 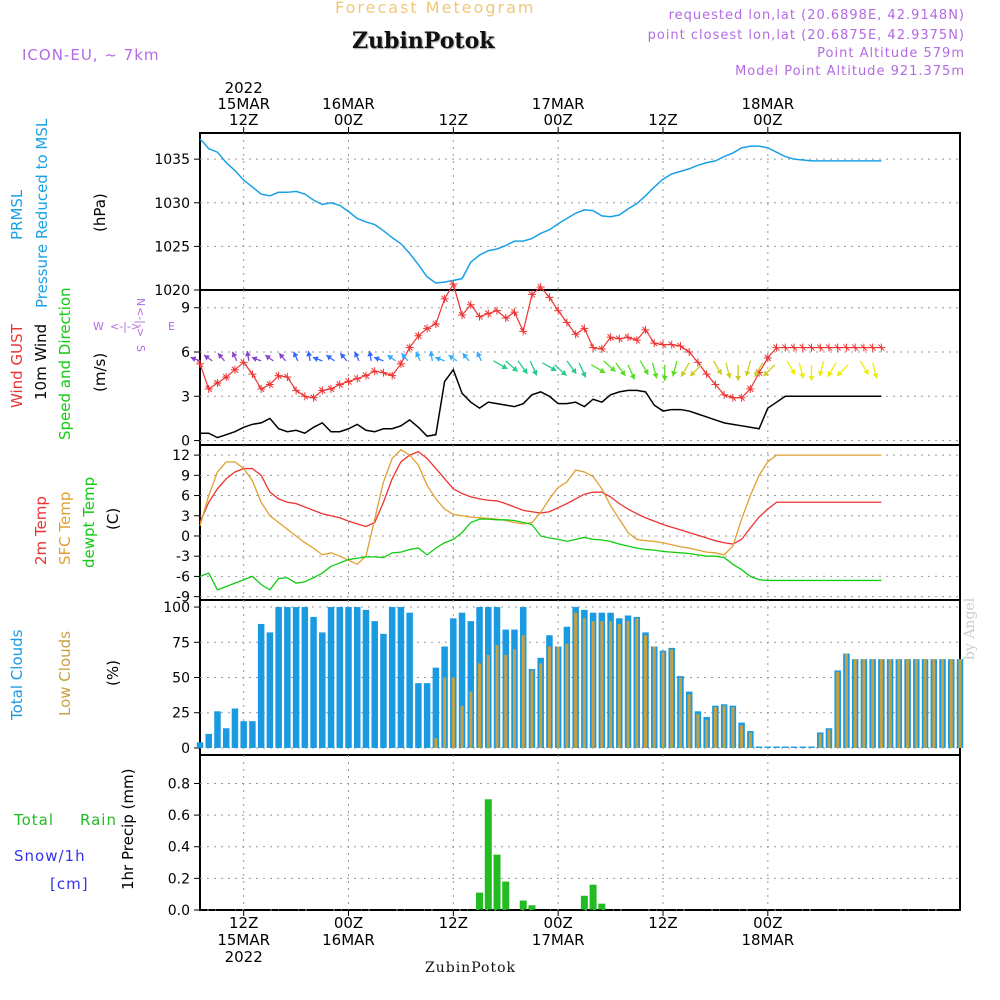 I want to click on wind-gust-label: Wind GUST, so click(x=17, y=365).